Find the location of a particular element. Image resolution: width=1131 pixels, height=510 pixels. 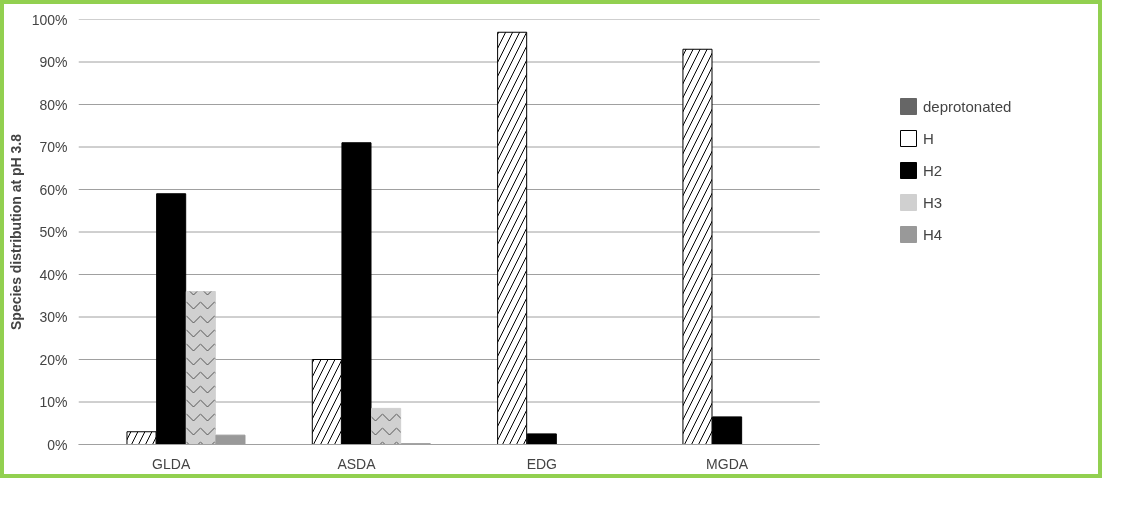

bar is located at coordinates (541, 439).